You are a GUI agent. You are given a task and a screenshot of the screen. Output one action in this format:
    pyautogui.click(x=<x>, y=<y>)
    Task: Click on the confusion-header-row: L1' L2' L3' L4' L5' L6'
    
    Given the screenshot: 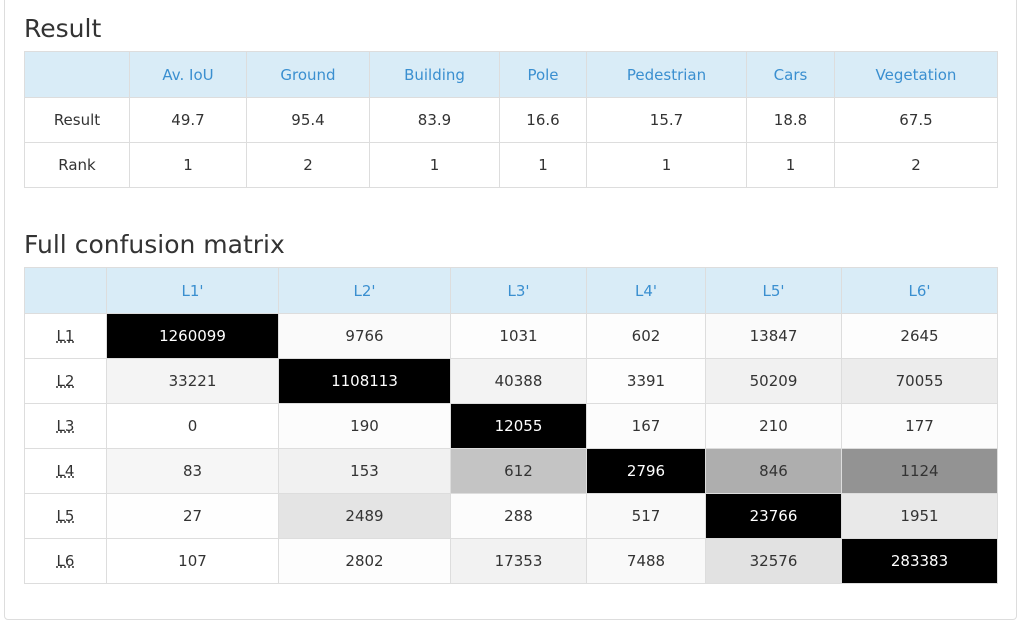 What is the action you would take?
    pyautogui.click(x=511, y=290)
    